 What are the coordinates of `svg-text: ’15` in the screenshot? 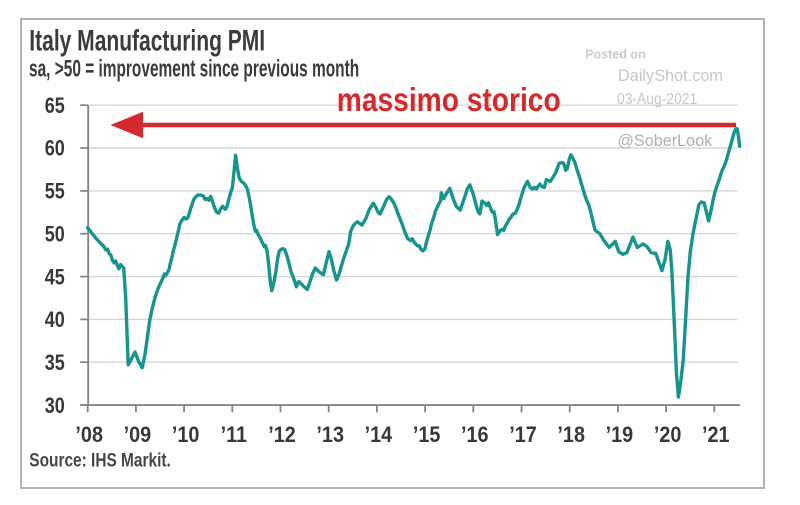 It's located at (427, 435).